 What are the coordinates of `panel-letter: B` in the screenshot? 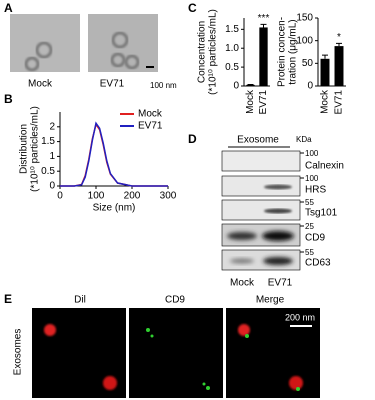 It's located at (8, 99).